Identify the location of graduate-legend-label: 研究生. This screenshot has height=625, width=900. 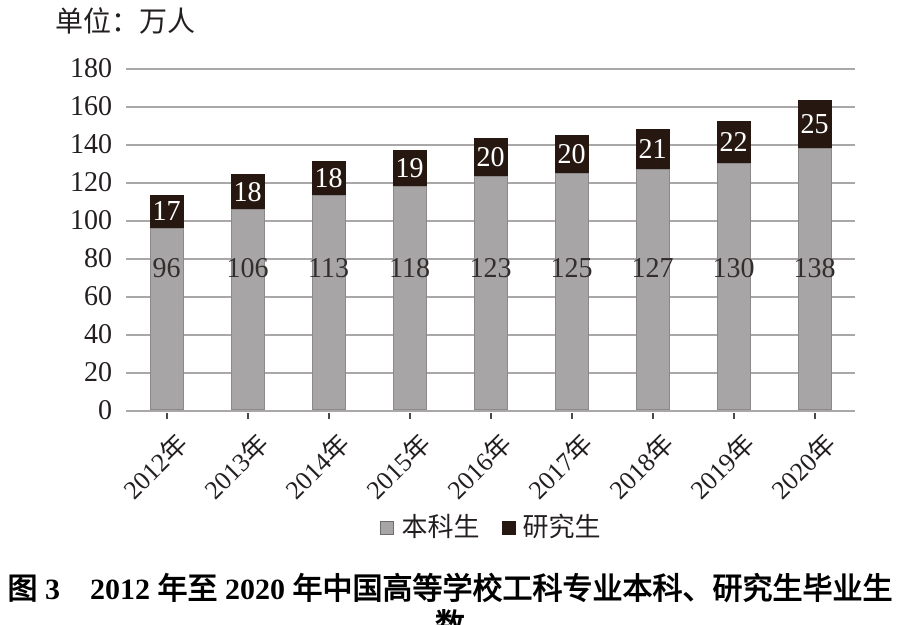
(561, 527).